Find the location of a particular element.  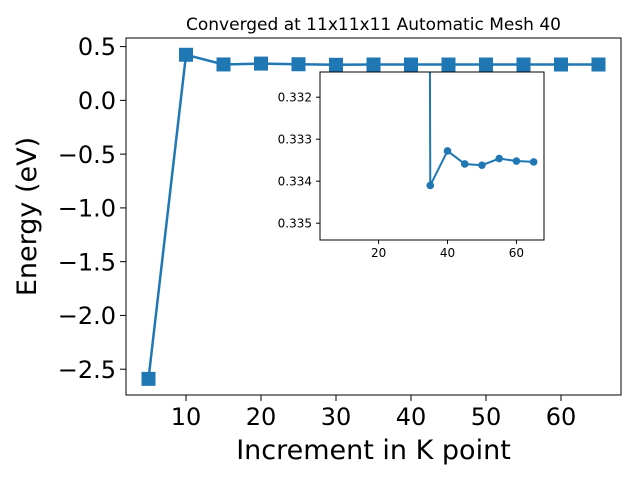

main-x-tick-label: 60 is located at coordinates (561, 417).